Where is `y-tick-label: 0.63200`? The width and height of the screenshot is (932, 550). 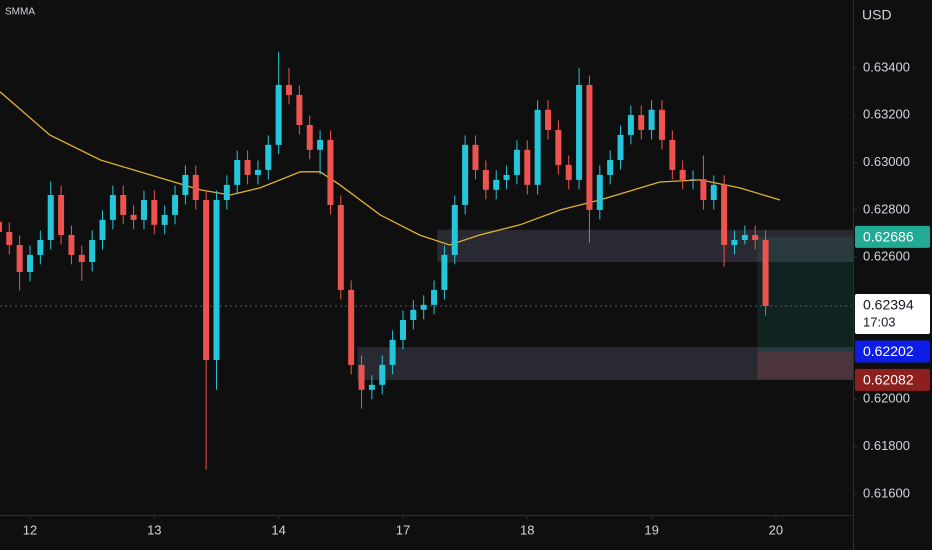 y-tick-label: 0.63200 is located at coordinates (886, 114).